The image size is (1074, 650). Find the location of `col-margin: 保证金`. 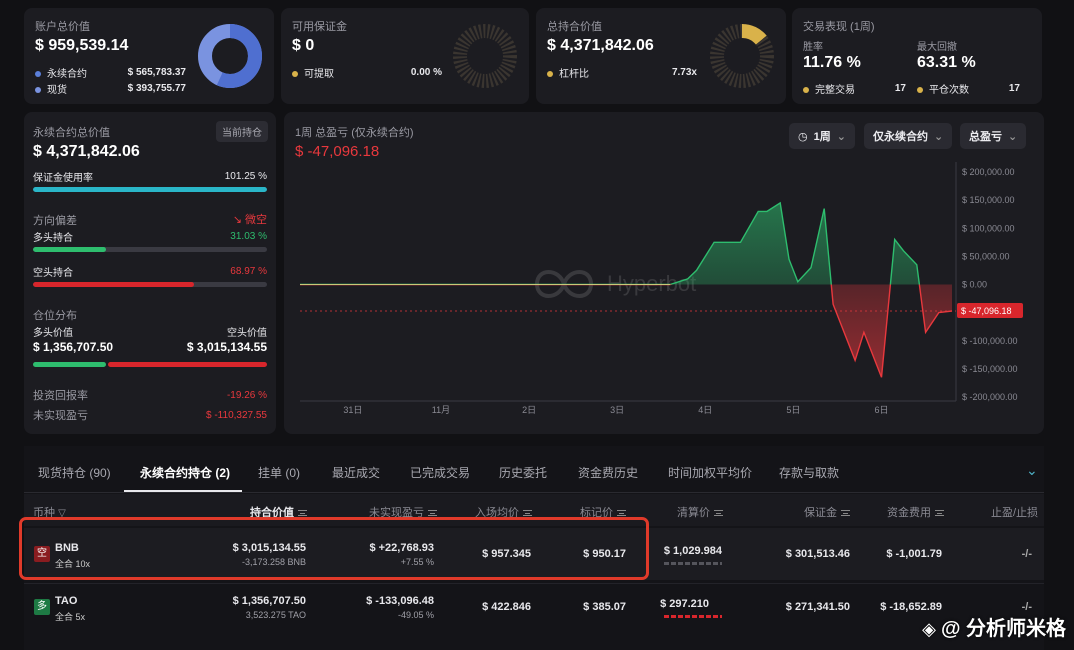

col-margin: 保证金 is located at coordinates (827, 512).